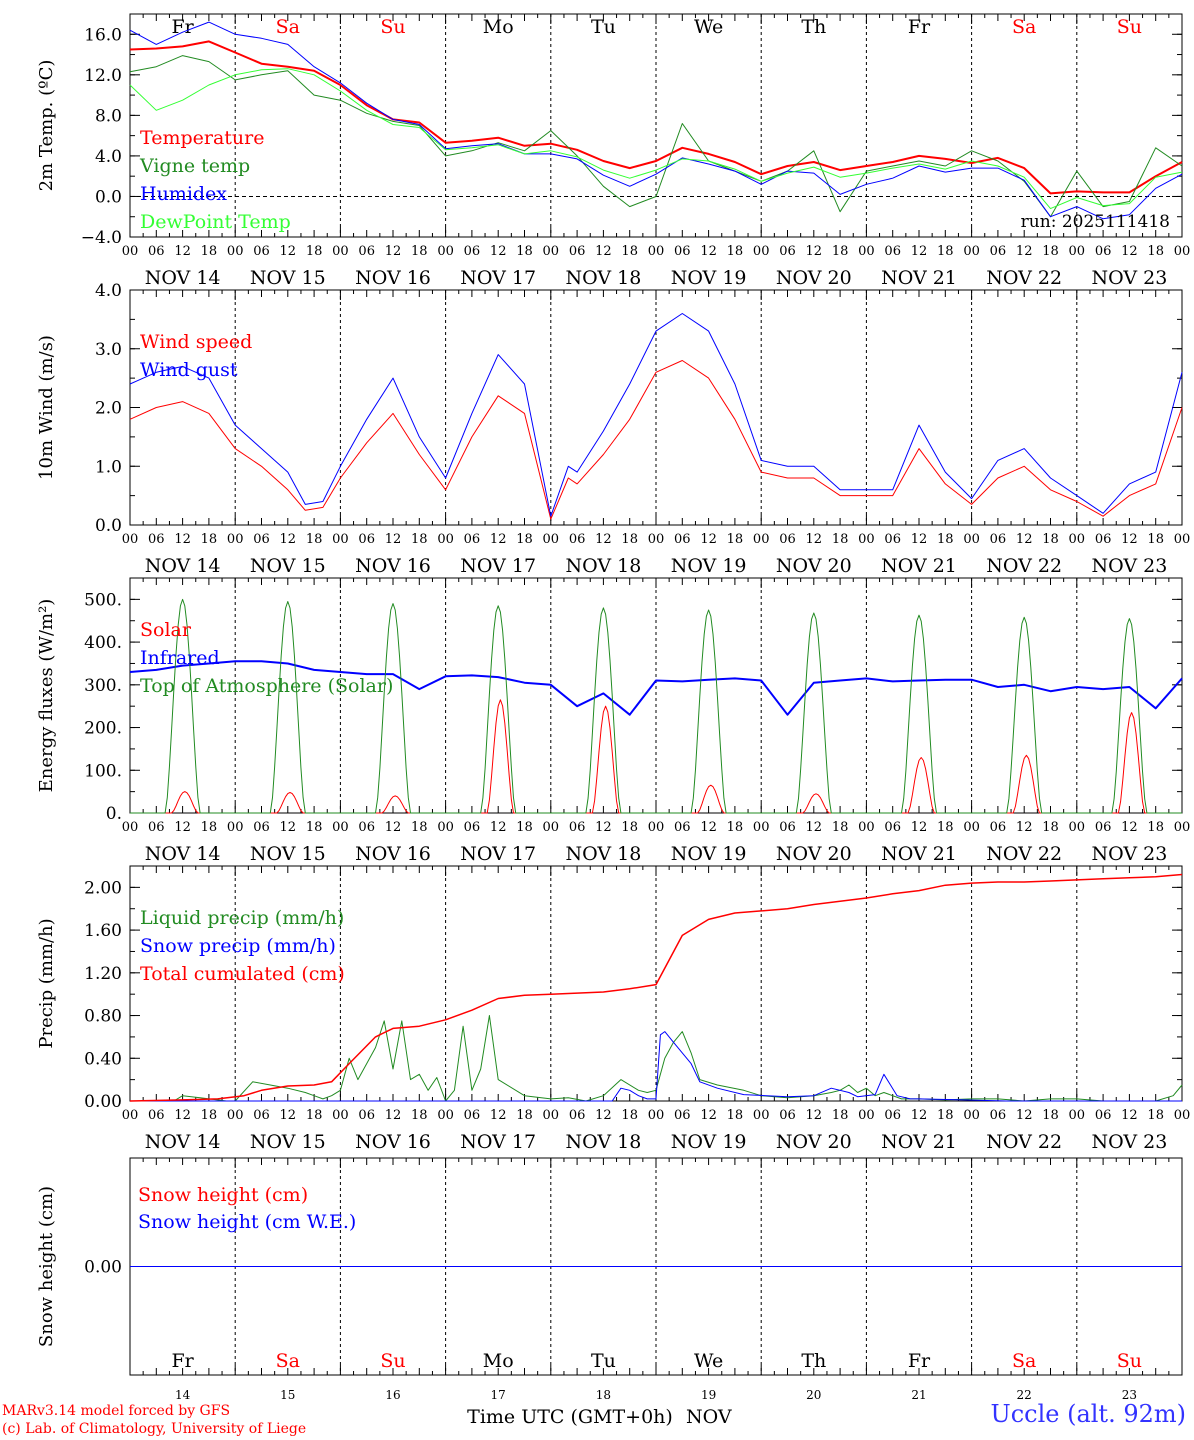  I want to click on date-label: NOV 19, so click(709, 1142).